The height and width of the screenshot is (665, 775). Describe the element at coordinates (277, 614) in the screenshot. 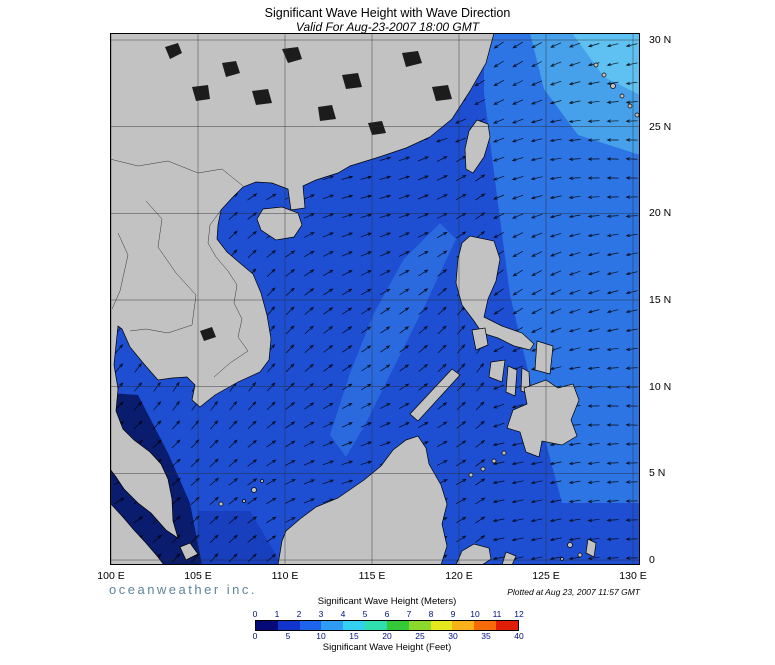

I see `meter-tick: 1` at that location.